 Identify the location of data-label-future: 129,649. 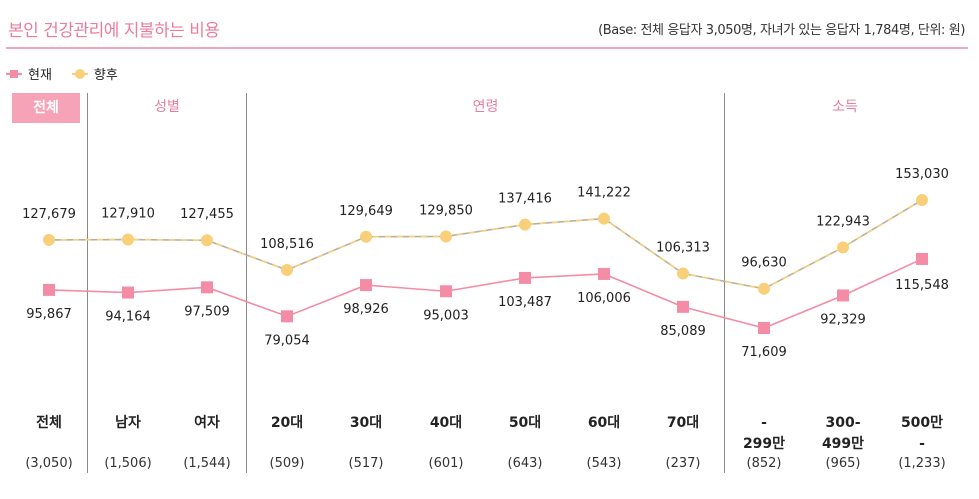
(366, 211).